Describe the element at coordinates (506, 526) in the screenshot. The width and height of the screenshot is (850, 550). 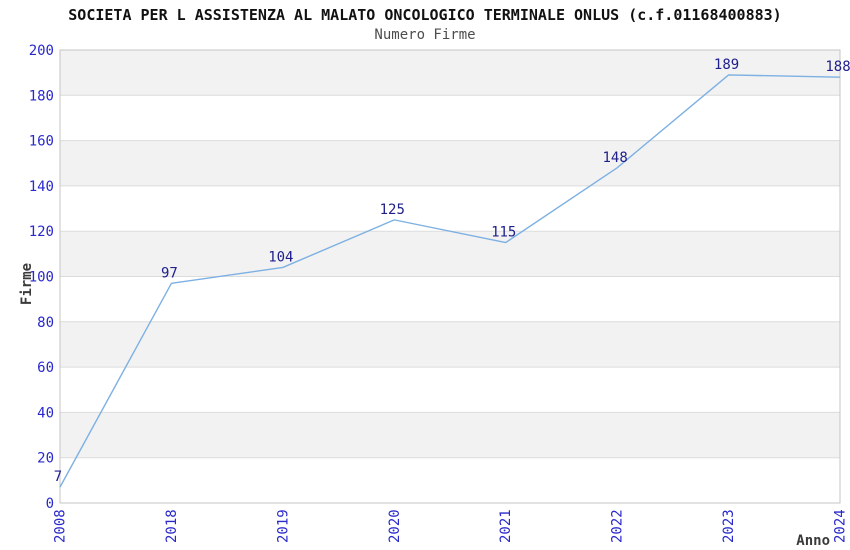
I see `x-tick-label: 2021` at that location.